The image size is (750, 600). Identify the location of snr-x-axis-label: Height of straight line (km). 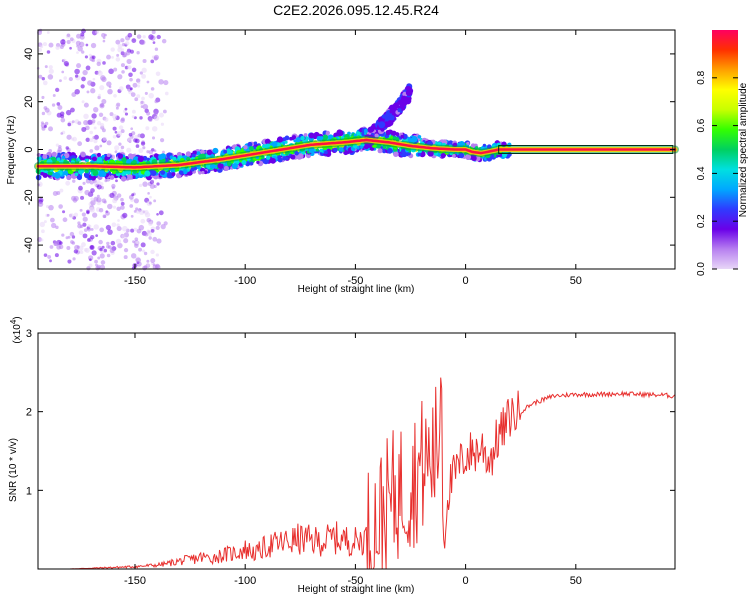
(356, 589).